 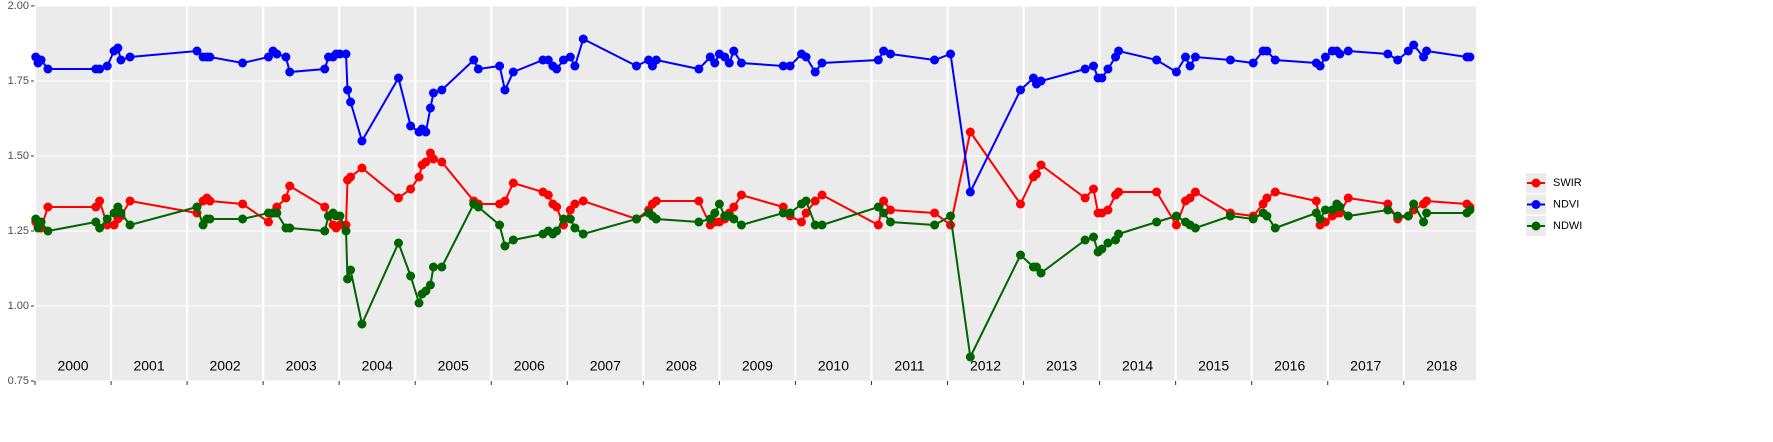 What do you see at coordinates (1365, 366) in the screenshot?
I see `year-label: 2017` at bounding box center [1365, 366].